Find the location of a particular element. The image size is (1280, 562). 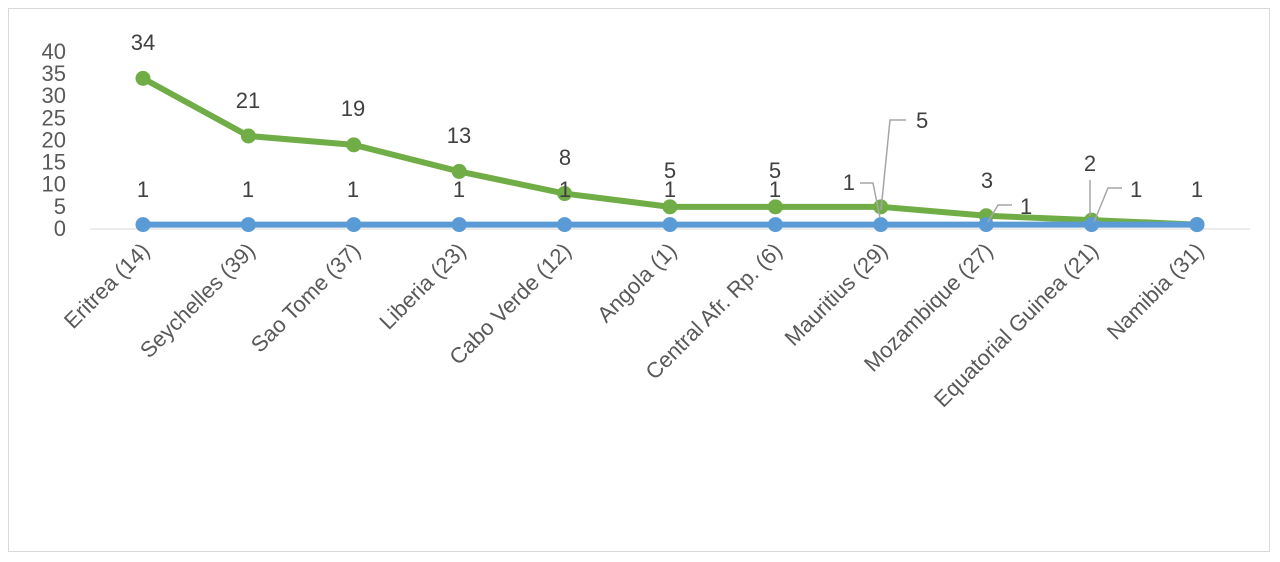

x-category-label: Mauritius (29) is located at coordinates (836, 294).